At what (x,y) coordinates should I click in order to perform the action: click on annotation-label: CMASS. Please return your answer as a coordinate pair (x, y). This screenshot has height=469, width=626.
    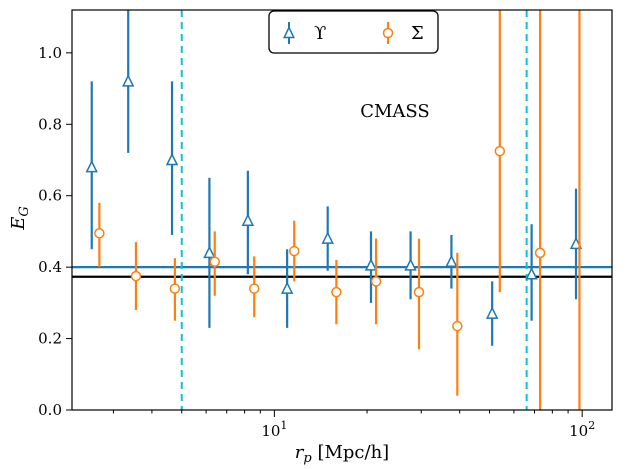
    Looking at the image, I should click on (395, 111).